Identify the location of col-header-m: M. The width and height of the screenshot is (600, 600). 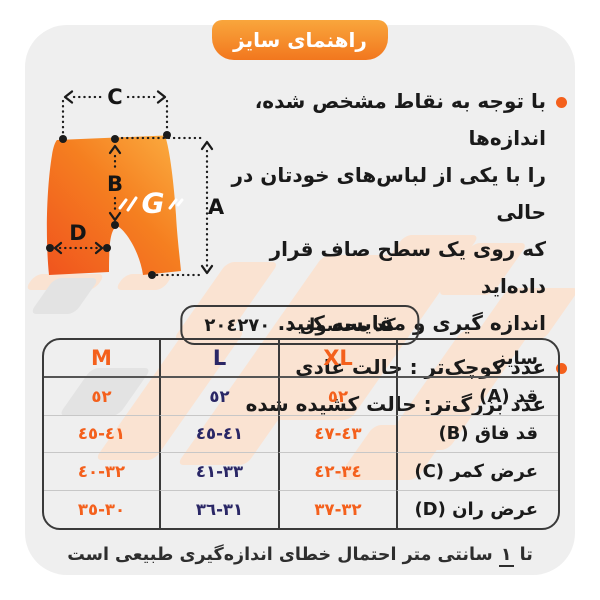
(101, 359).